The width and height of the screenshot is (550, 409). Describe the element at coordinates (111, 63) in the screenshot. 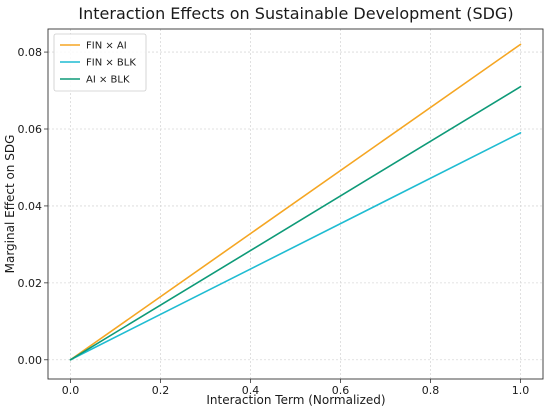

I see `legend-label: FIN × BLK` at that location.